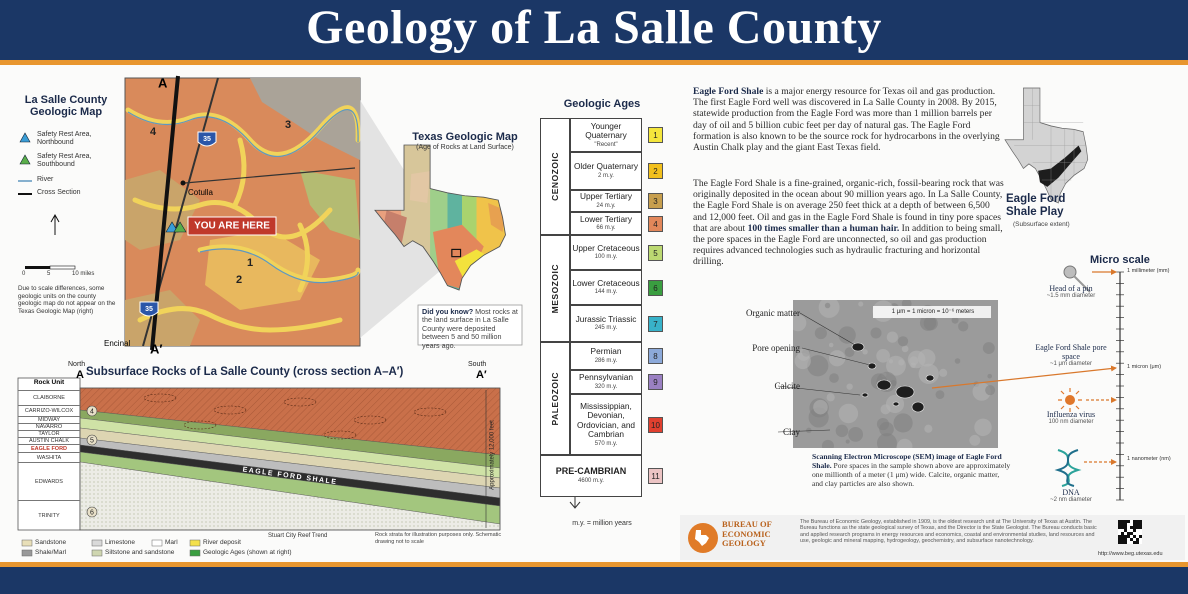 This screenshot has height=594, width=1188. What do you see at coordinates (1071, 417) in the screenshot?
I see `micro-item: Influenza virus 100 nm diameter` at bounding box center [1071, 417].